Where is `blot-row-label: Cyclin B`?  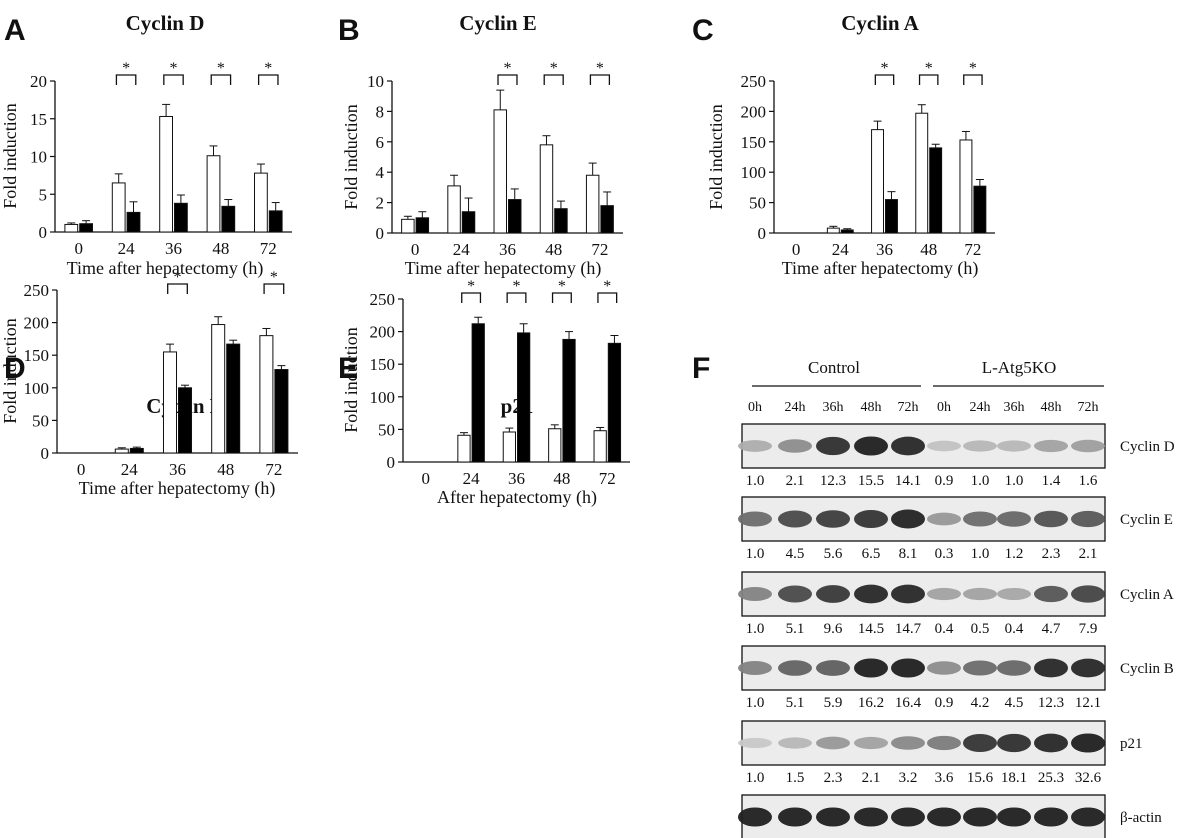 blot-row-label: Cyclin B is located at coordinates (1147, 669).